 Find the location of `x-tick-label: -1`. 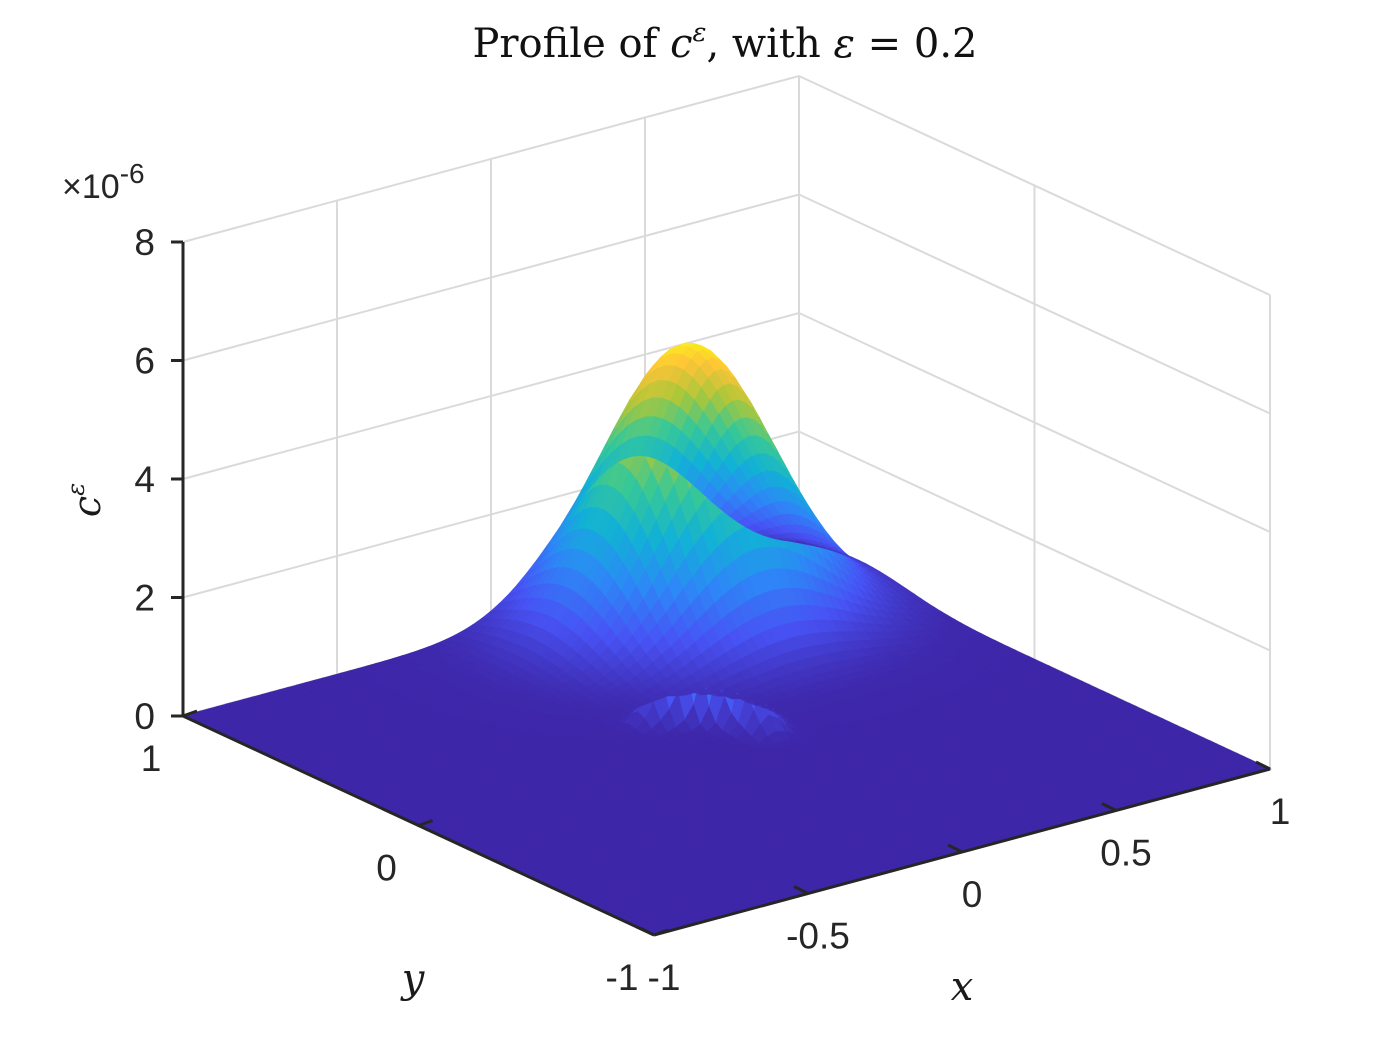

x-tick-label: -1 is located at coordinates (664, 977).